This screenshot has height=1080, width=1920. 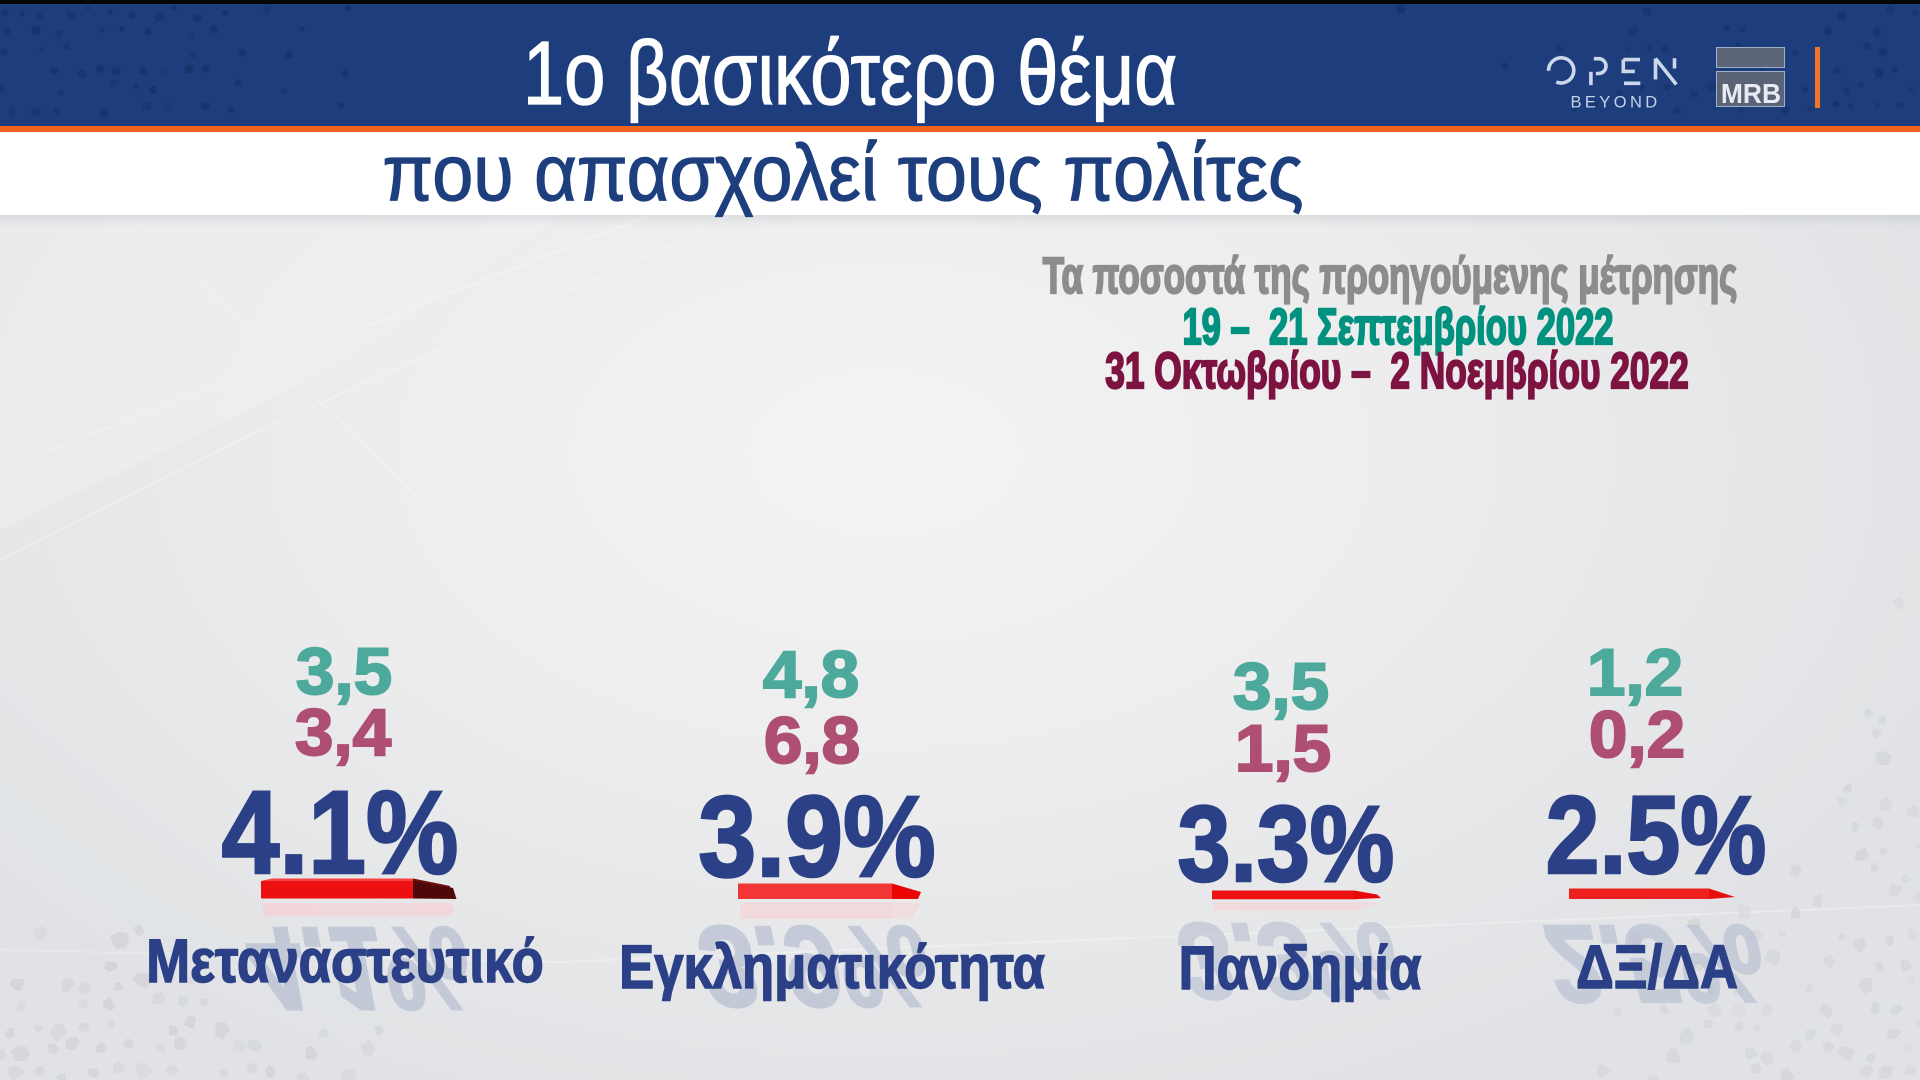 What do you see at coordinates (1616, 103) in the screenshot?
I see `svg-text: BEYOND` at bounding box center [1616, 103].